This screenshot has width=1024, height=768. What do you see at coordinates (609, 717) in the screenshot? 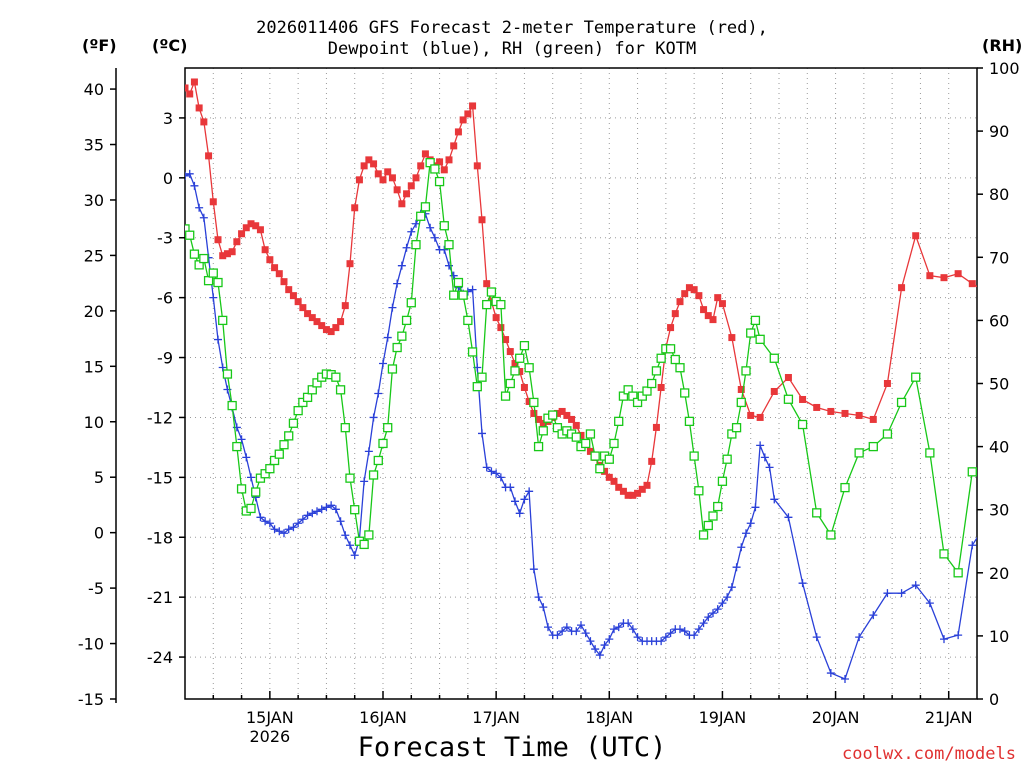
I see `x-date-label: 18JAN` at bounding box center [609, 717].